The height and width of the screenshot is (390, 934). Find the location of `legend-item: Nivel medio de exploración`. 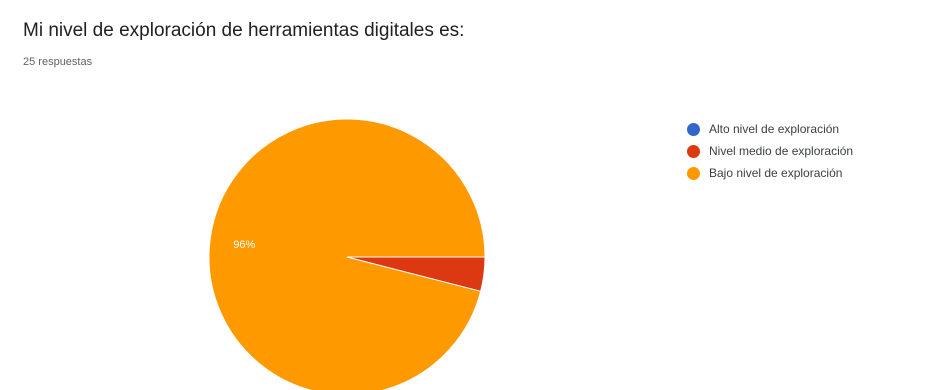

legend-item: Nivel medio de exploración is located at coordinates (770, 151).